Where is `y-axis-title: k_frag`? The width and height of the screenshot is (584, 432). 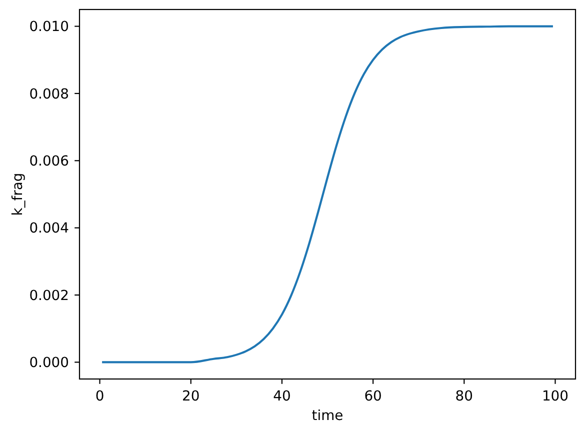 y-axis-title: k_frag is located at coordinates (18, 194).